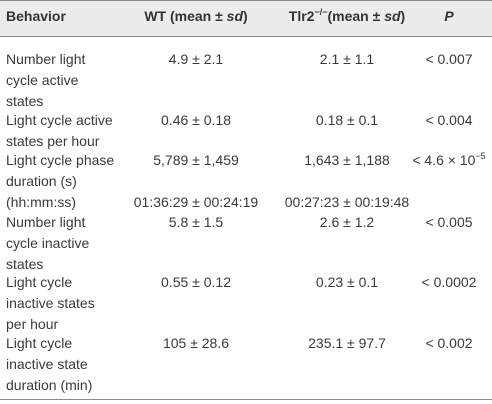 This screenshot has height=404, width=492. Describe the element at coordinates (347, 160) in the screenshot. I see `row-3-tlr2: 1,643 ± 1,188` at that location.